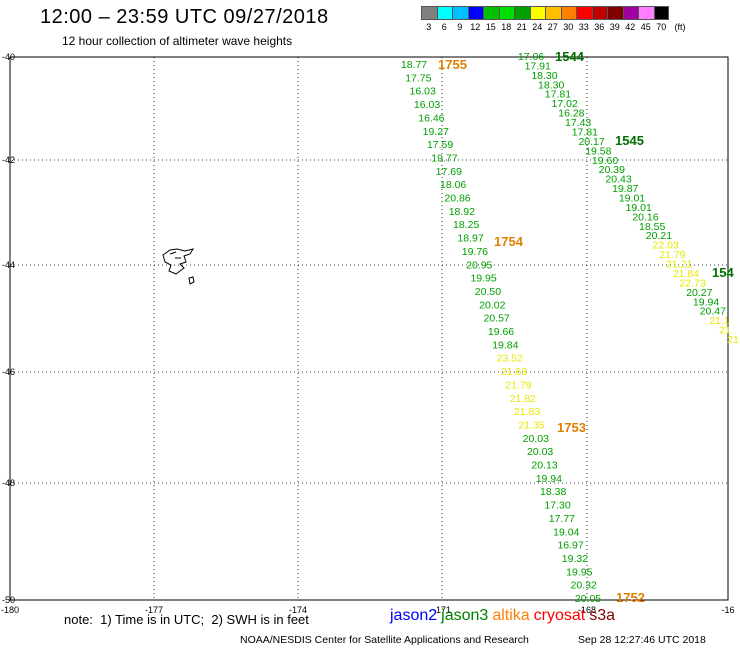 This screenshot has height=650, width=740. I want to click on legend-label: 15, so click(490, 27).